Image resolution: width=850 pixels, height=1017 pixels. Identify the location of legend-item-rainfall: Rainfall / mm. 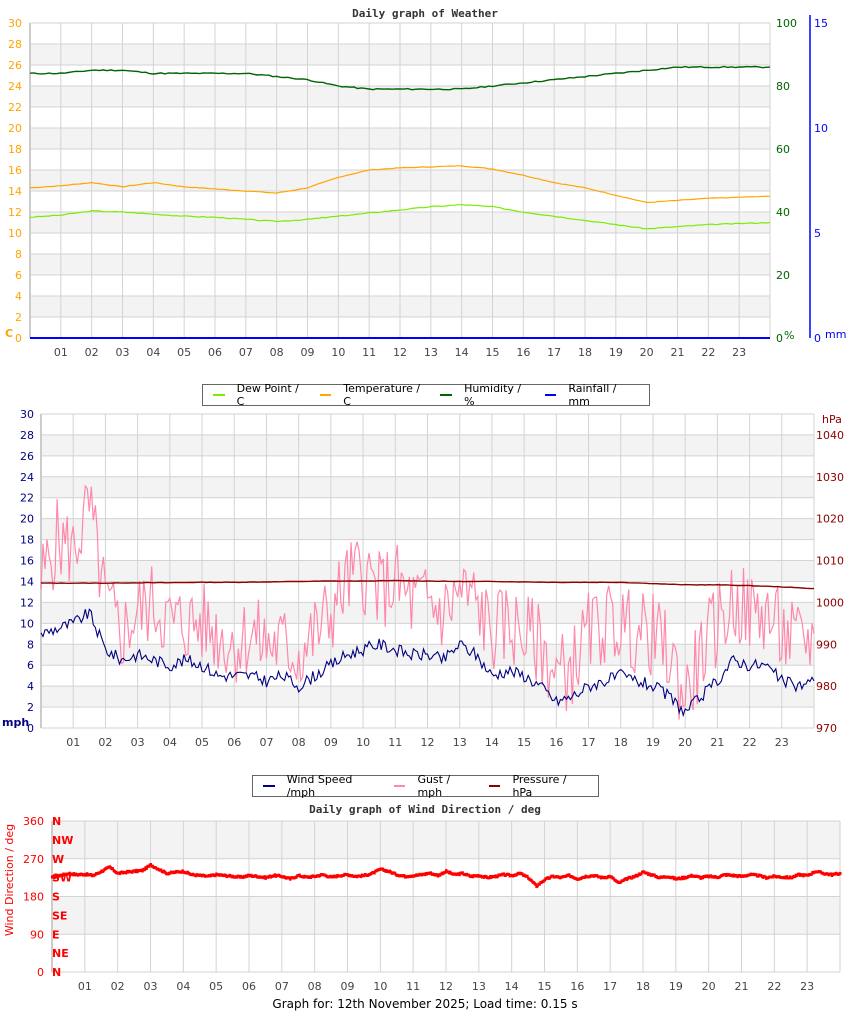
(591, 395).